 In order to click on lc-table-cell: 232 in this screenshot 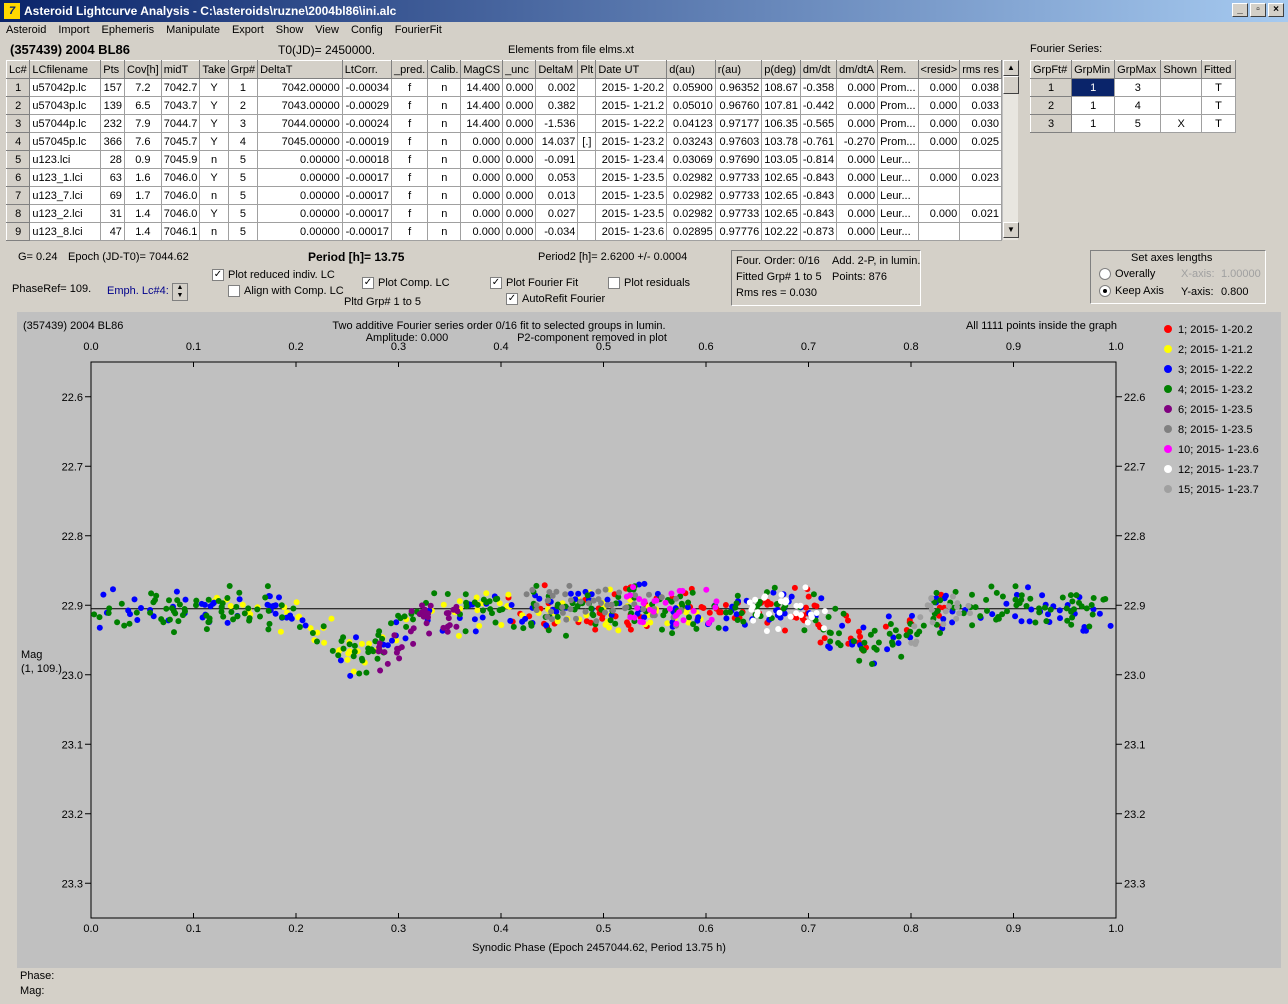, I will do `click(112, 123)`.